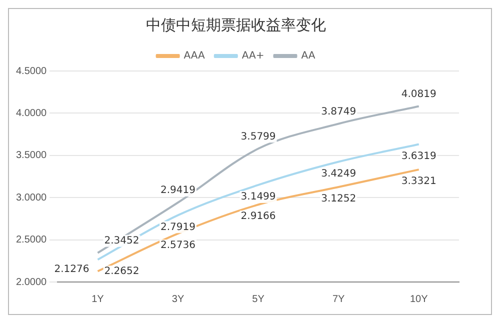 This screenshot has height=325, width=500. I want to click on x-tick-label: 7Y, so click(339, 299).